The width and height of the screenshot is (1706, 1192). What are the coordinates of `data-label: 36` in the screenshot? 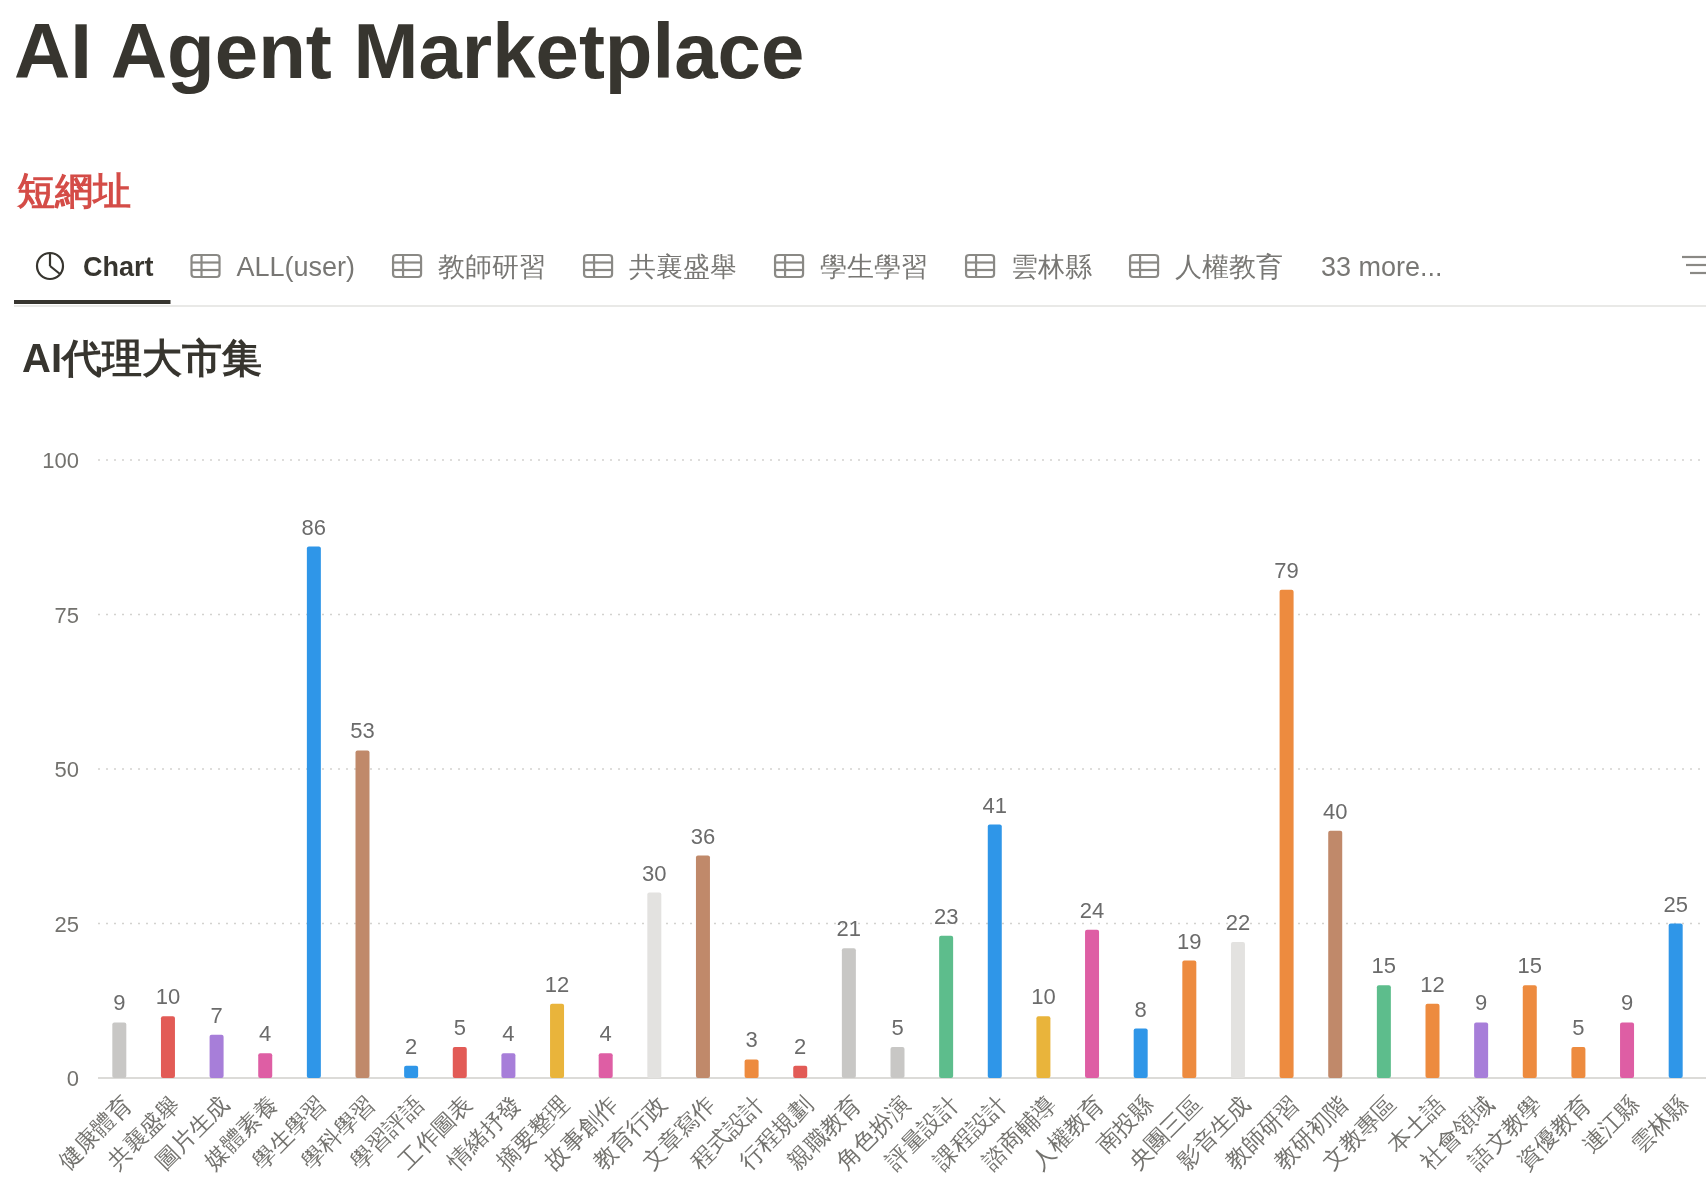 It's located at (703, 836).